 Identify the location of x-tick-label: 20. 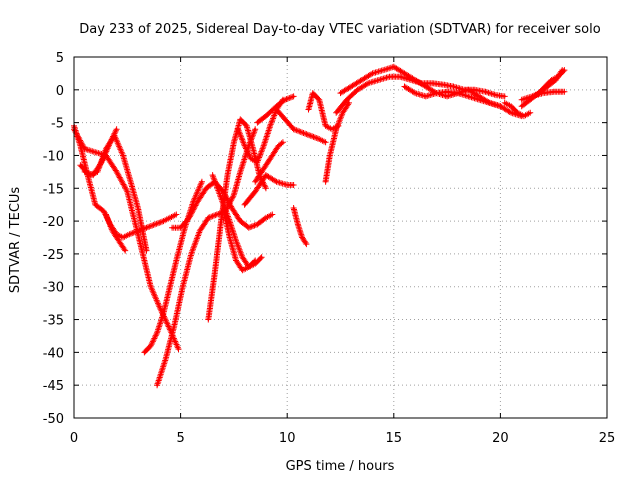
(500, 438).